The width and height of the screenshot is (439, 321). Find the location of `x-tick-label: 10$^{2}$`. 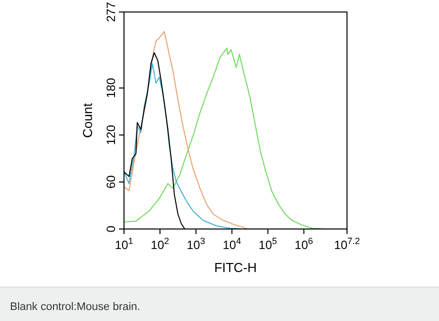

x-tick-label: 10$^{2}$ is located at coordinates (160, 244).